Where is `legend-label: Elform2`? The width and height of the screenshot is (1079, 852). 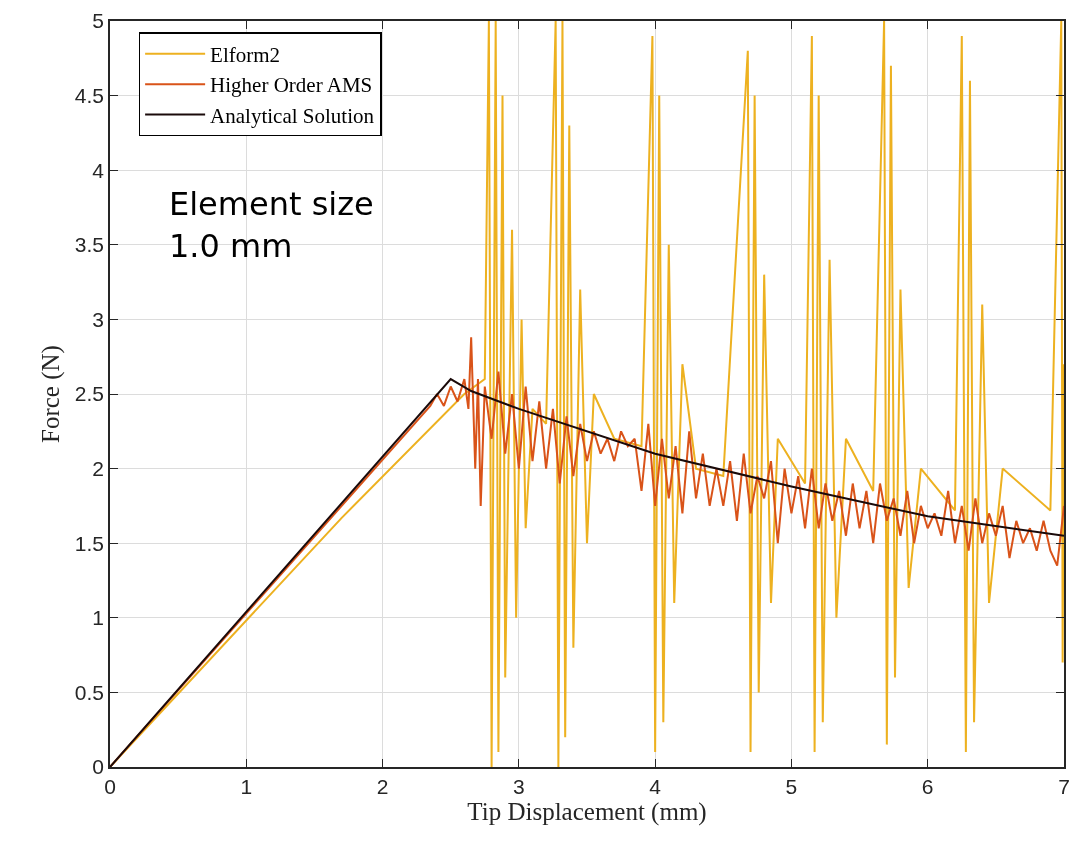 legend-label: Elform2 is located at coordinates (245, 55).